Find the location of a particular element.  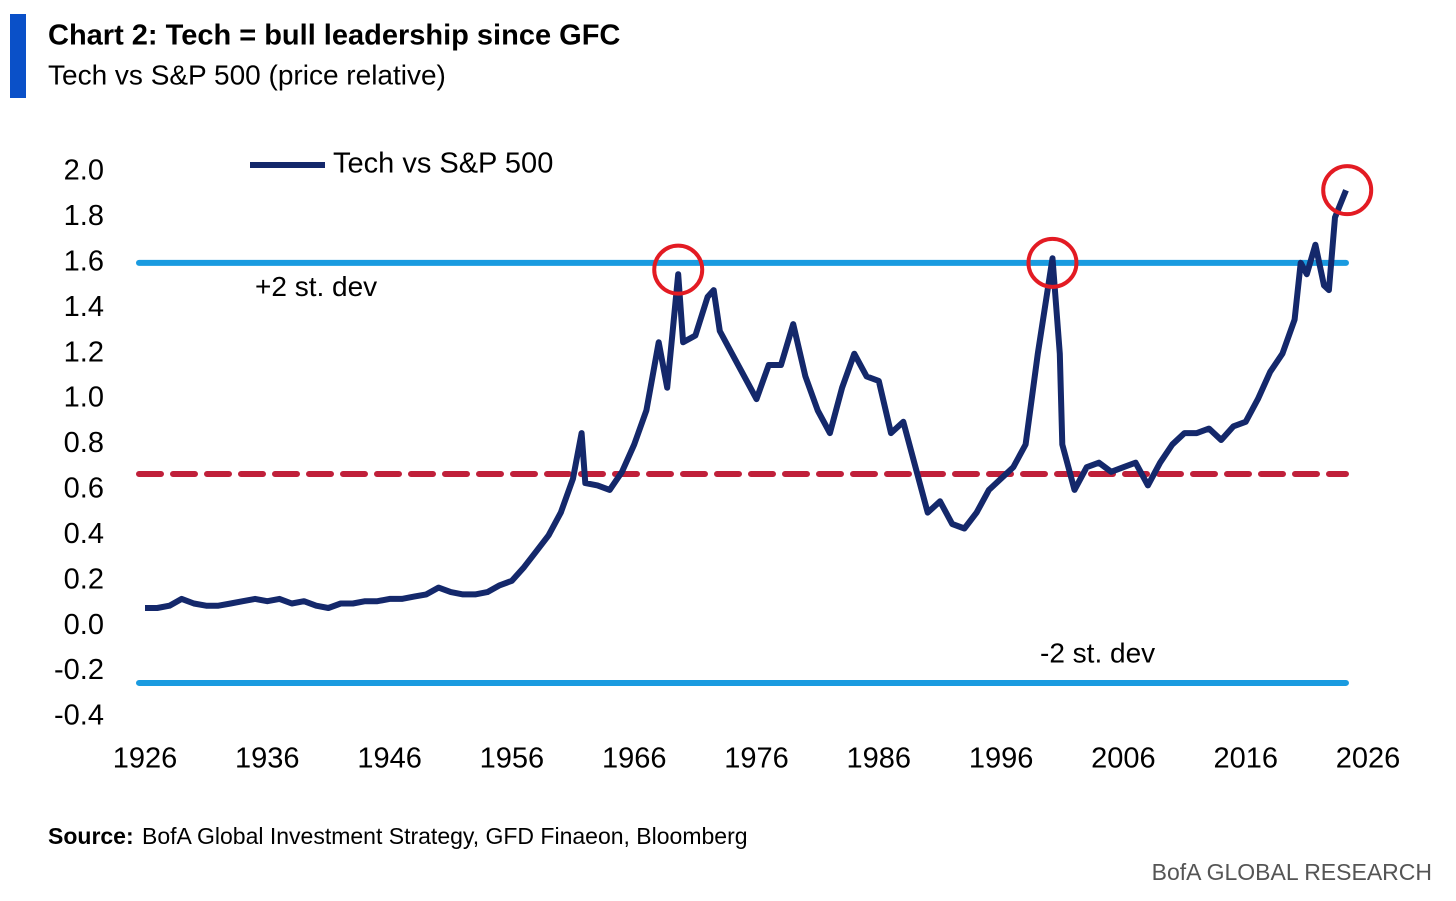

x-tick-label: 2026 is located at coordinates (1368, 759).